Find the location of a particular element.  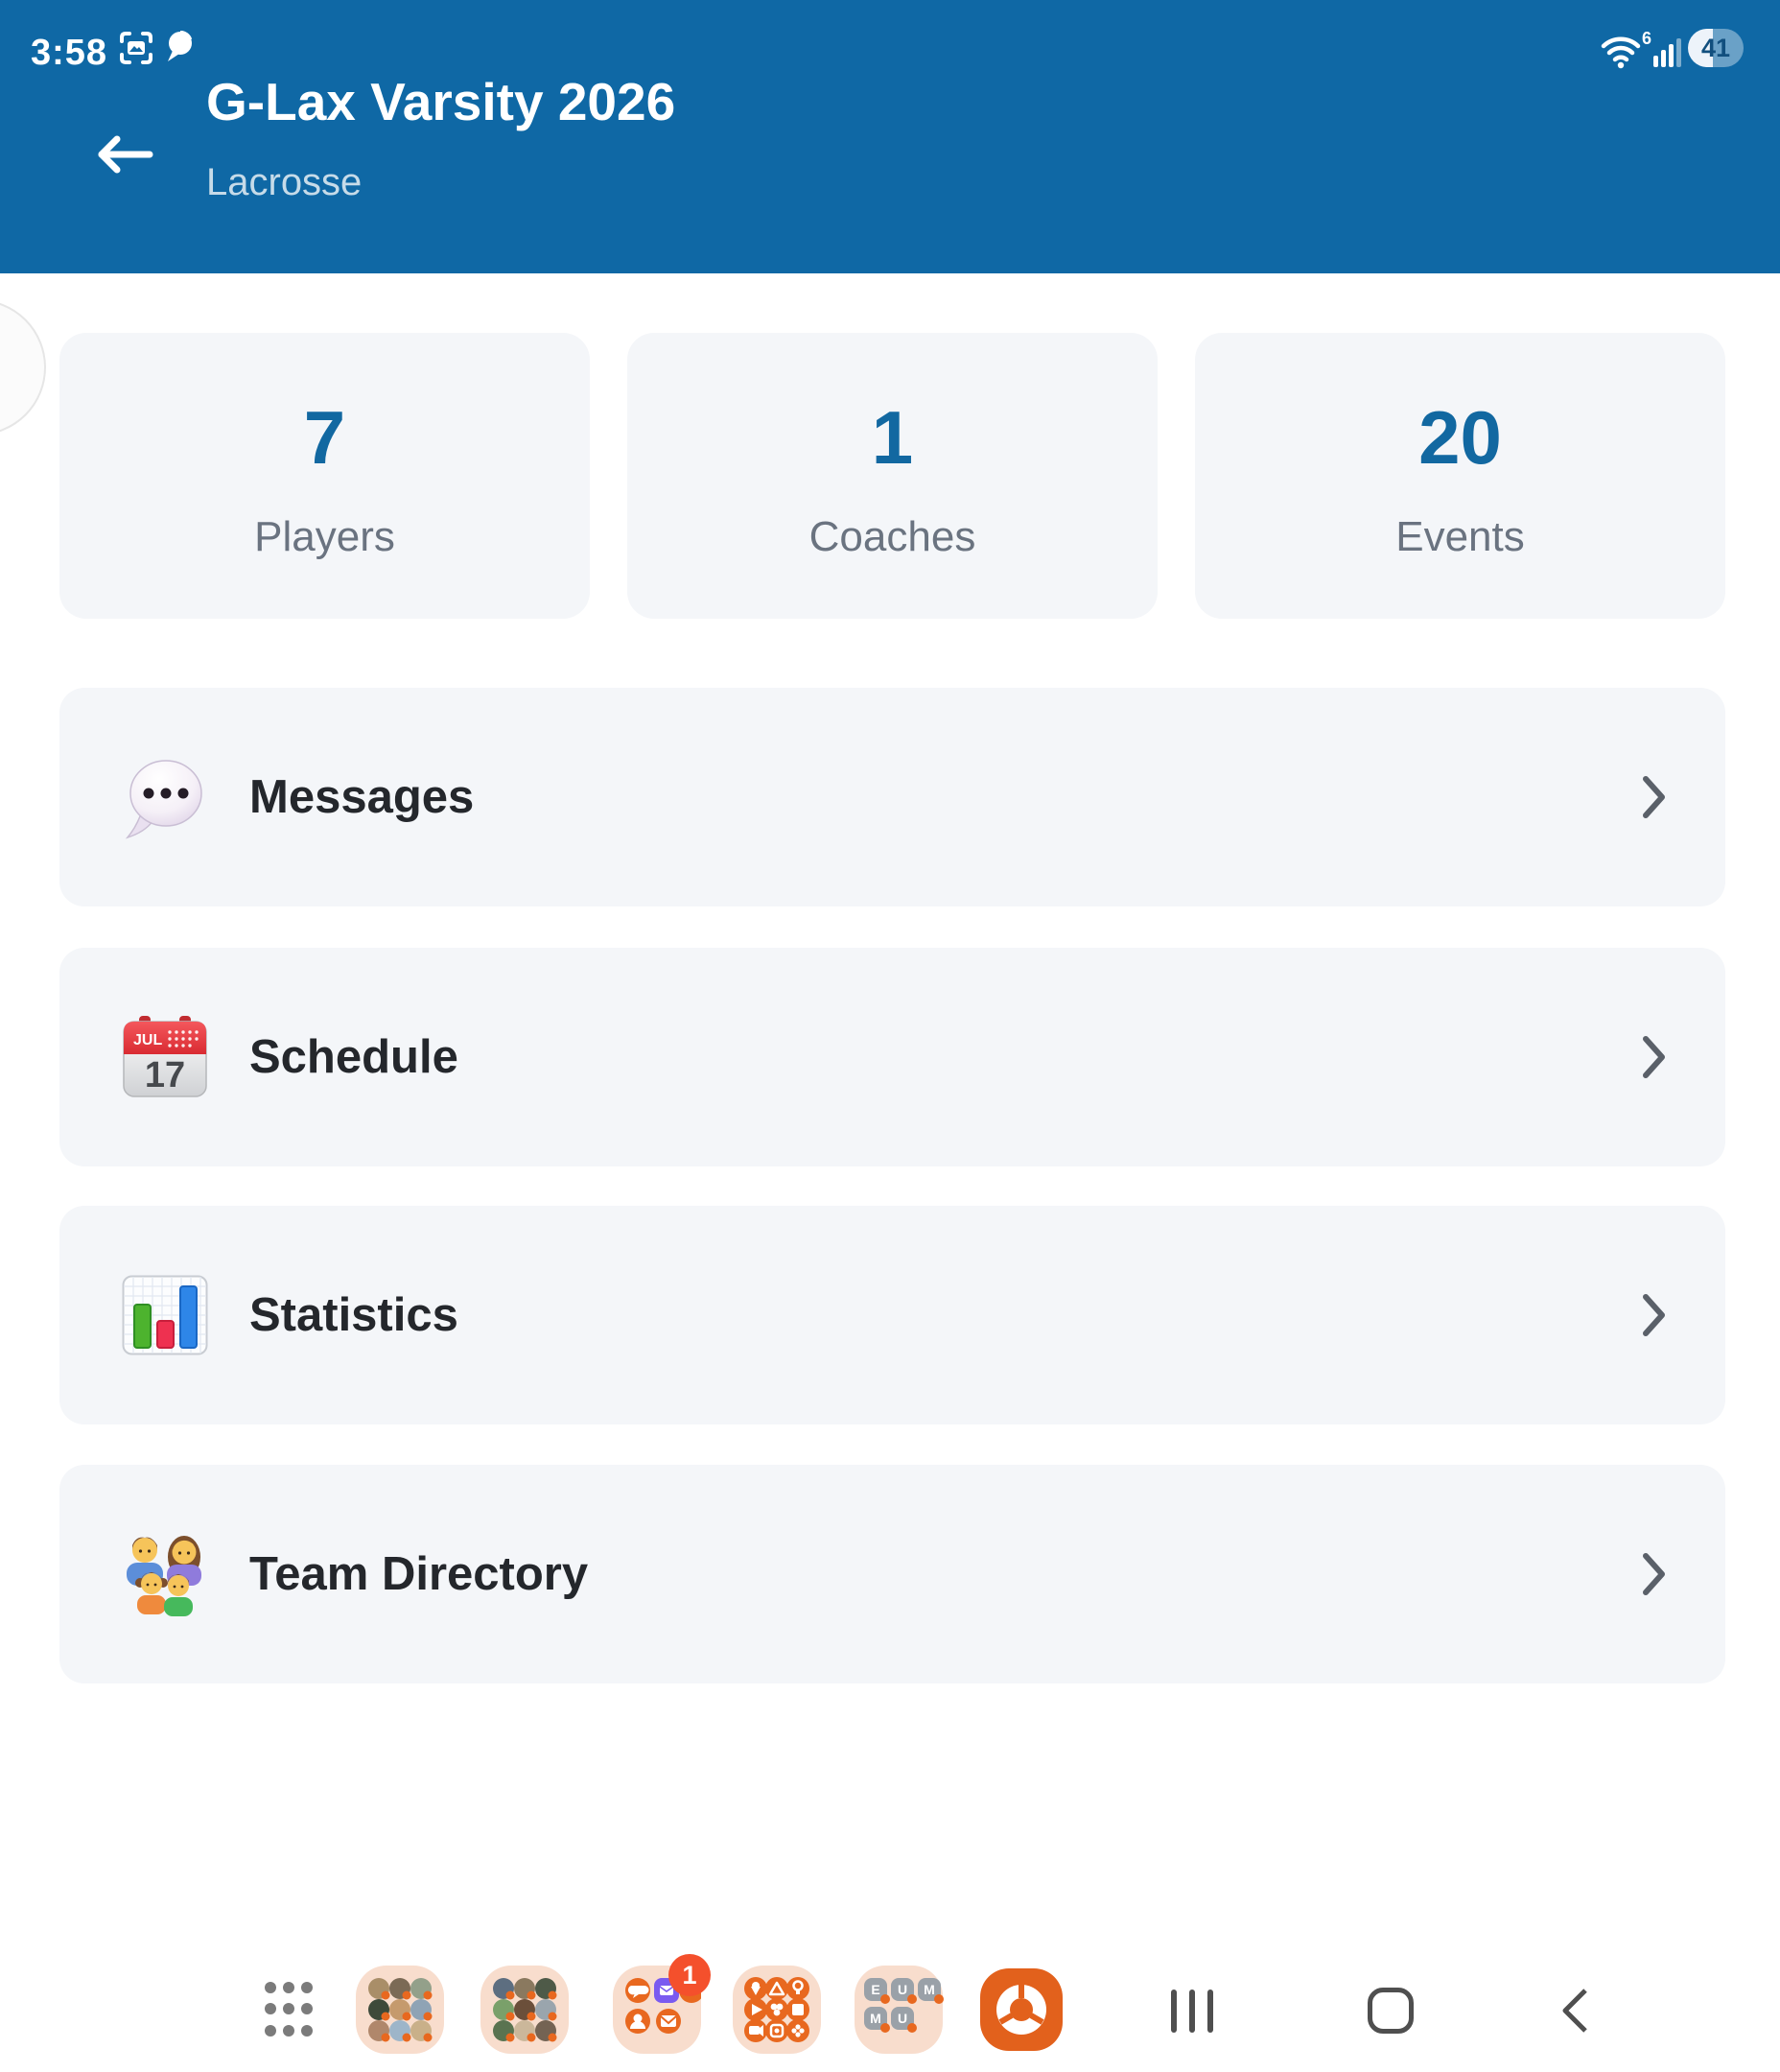

nav-recents-button is located at coordinates (1192, 2011).